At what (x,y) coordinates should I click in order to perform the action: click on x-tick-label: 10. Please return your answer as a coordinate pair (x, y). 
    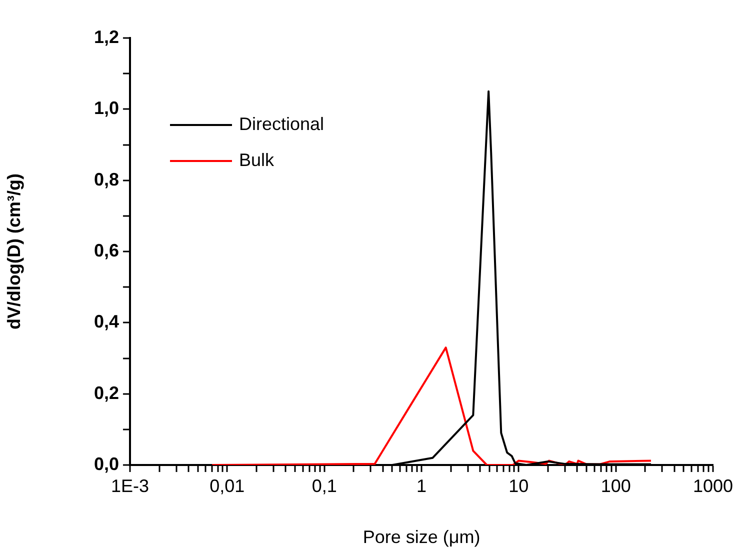
    Looking at the image, I should click on (518, 486).